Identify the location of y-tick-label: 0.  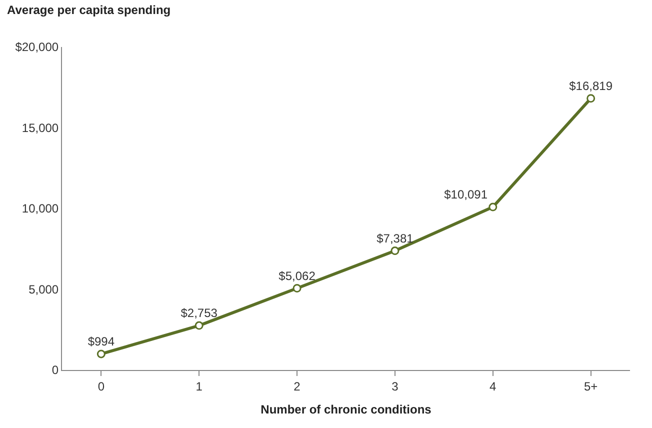
(55, 370).